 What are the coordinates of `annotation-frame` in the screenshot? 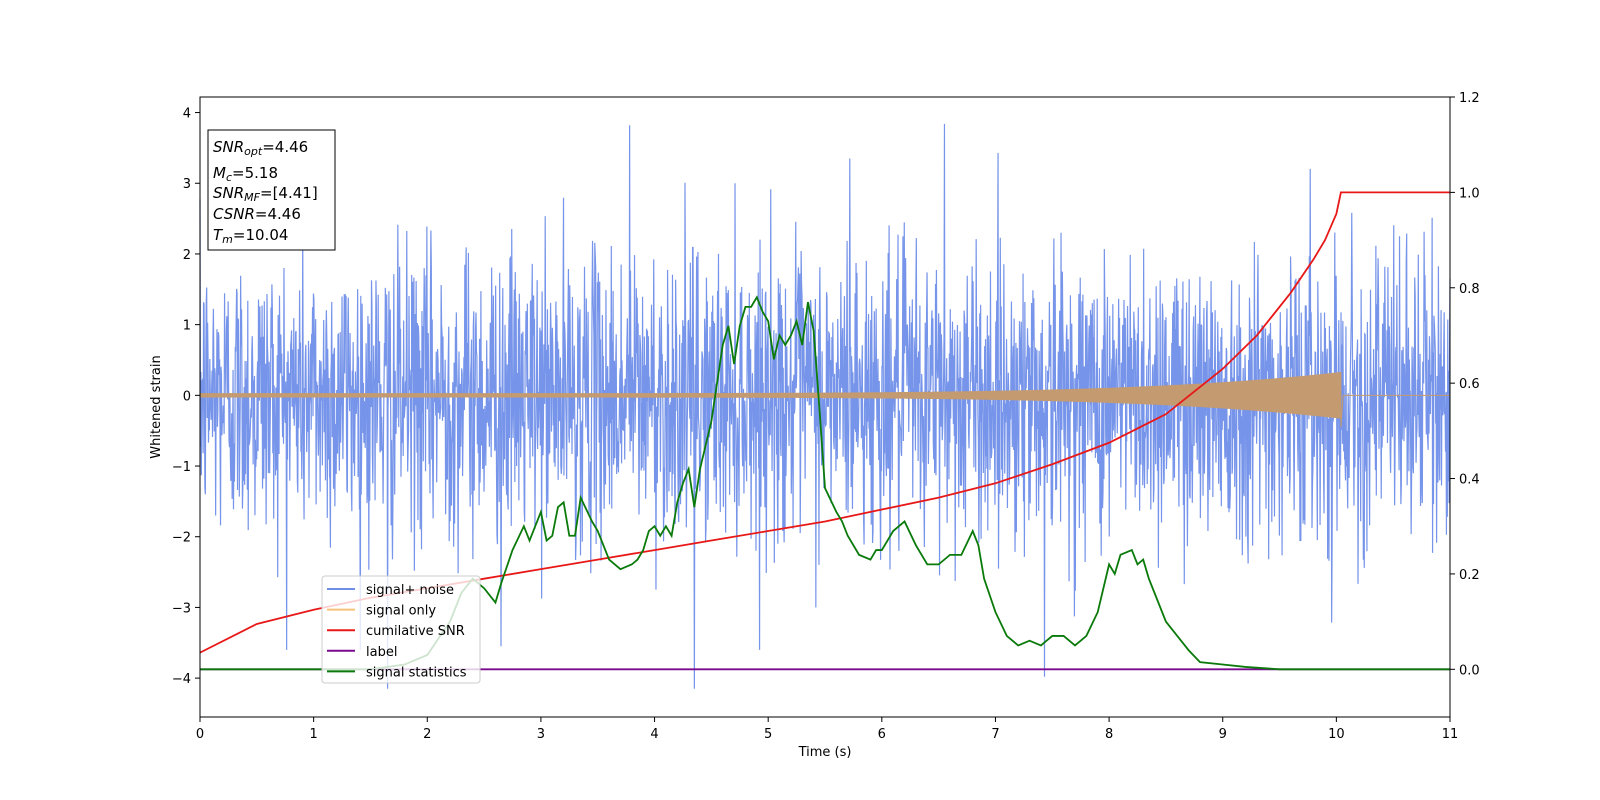 It's located at (271, 190).